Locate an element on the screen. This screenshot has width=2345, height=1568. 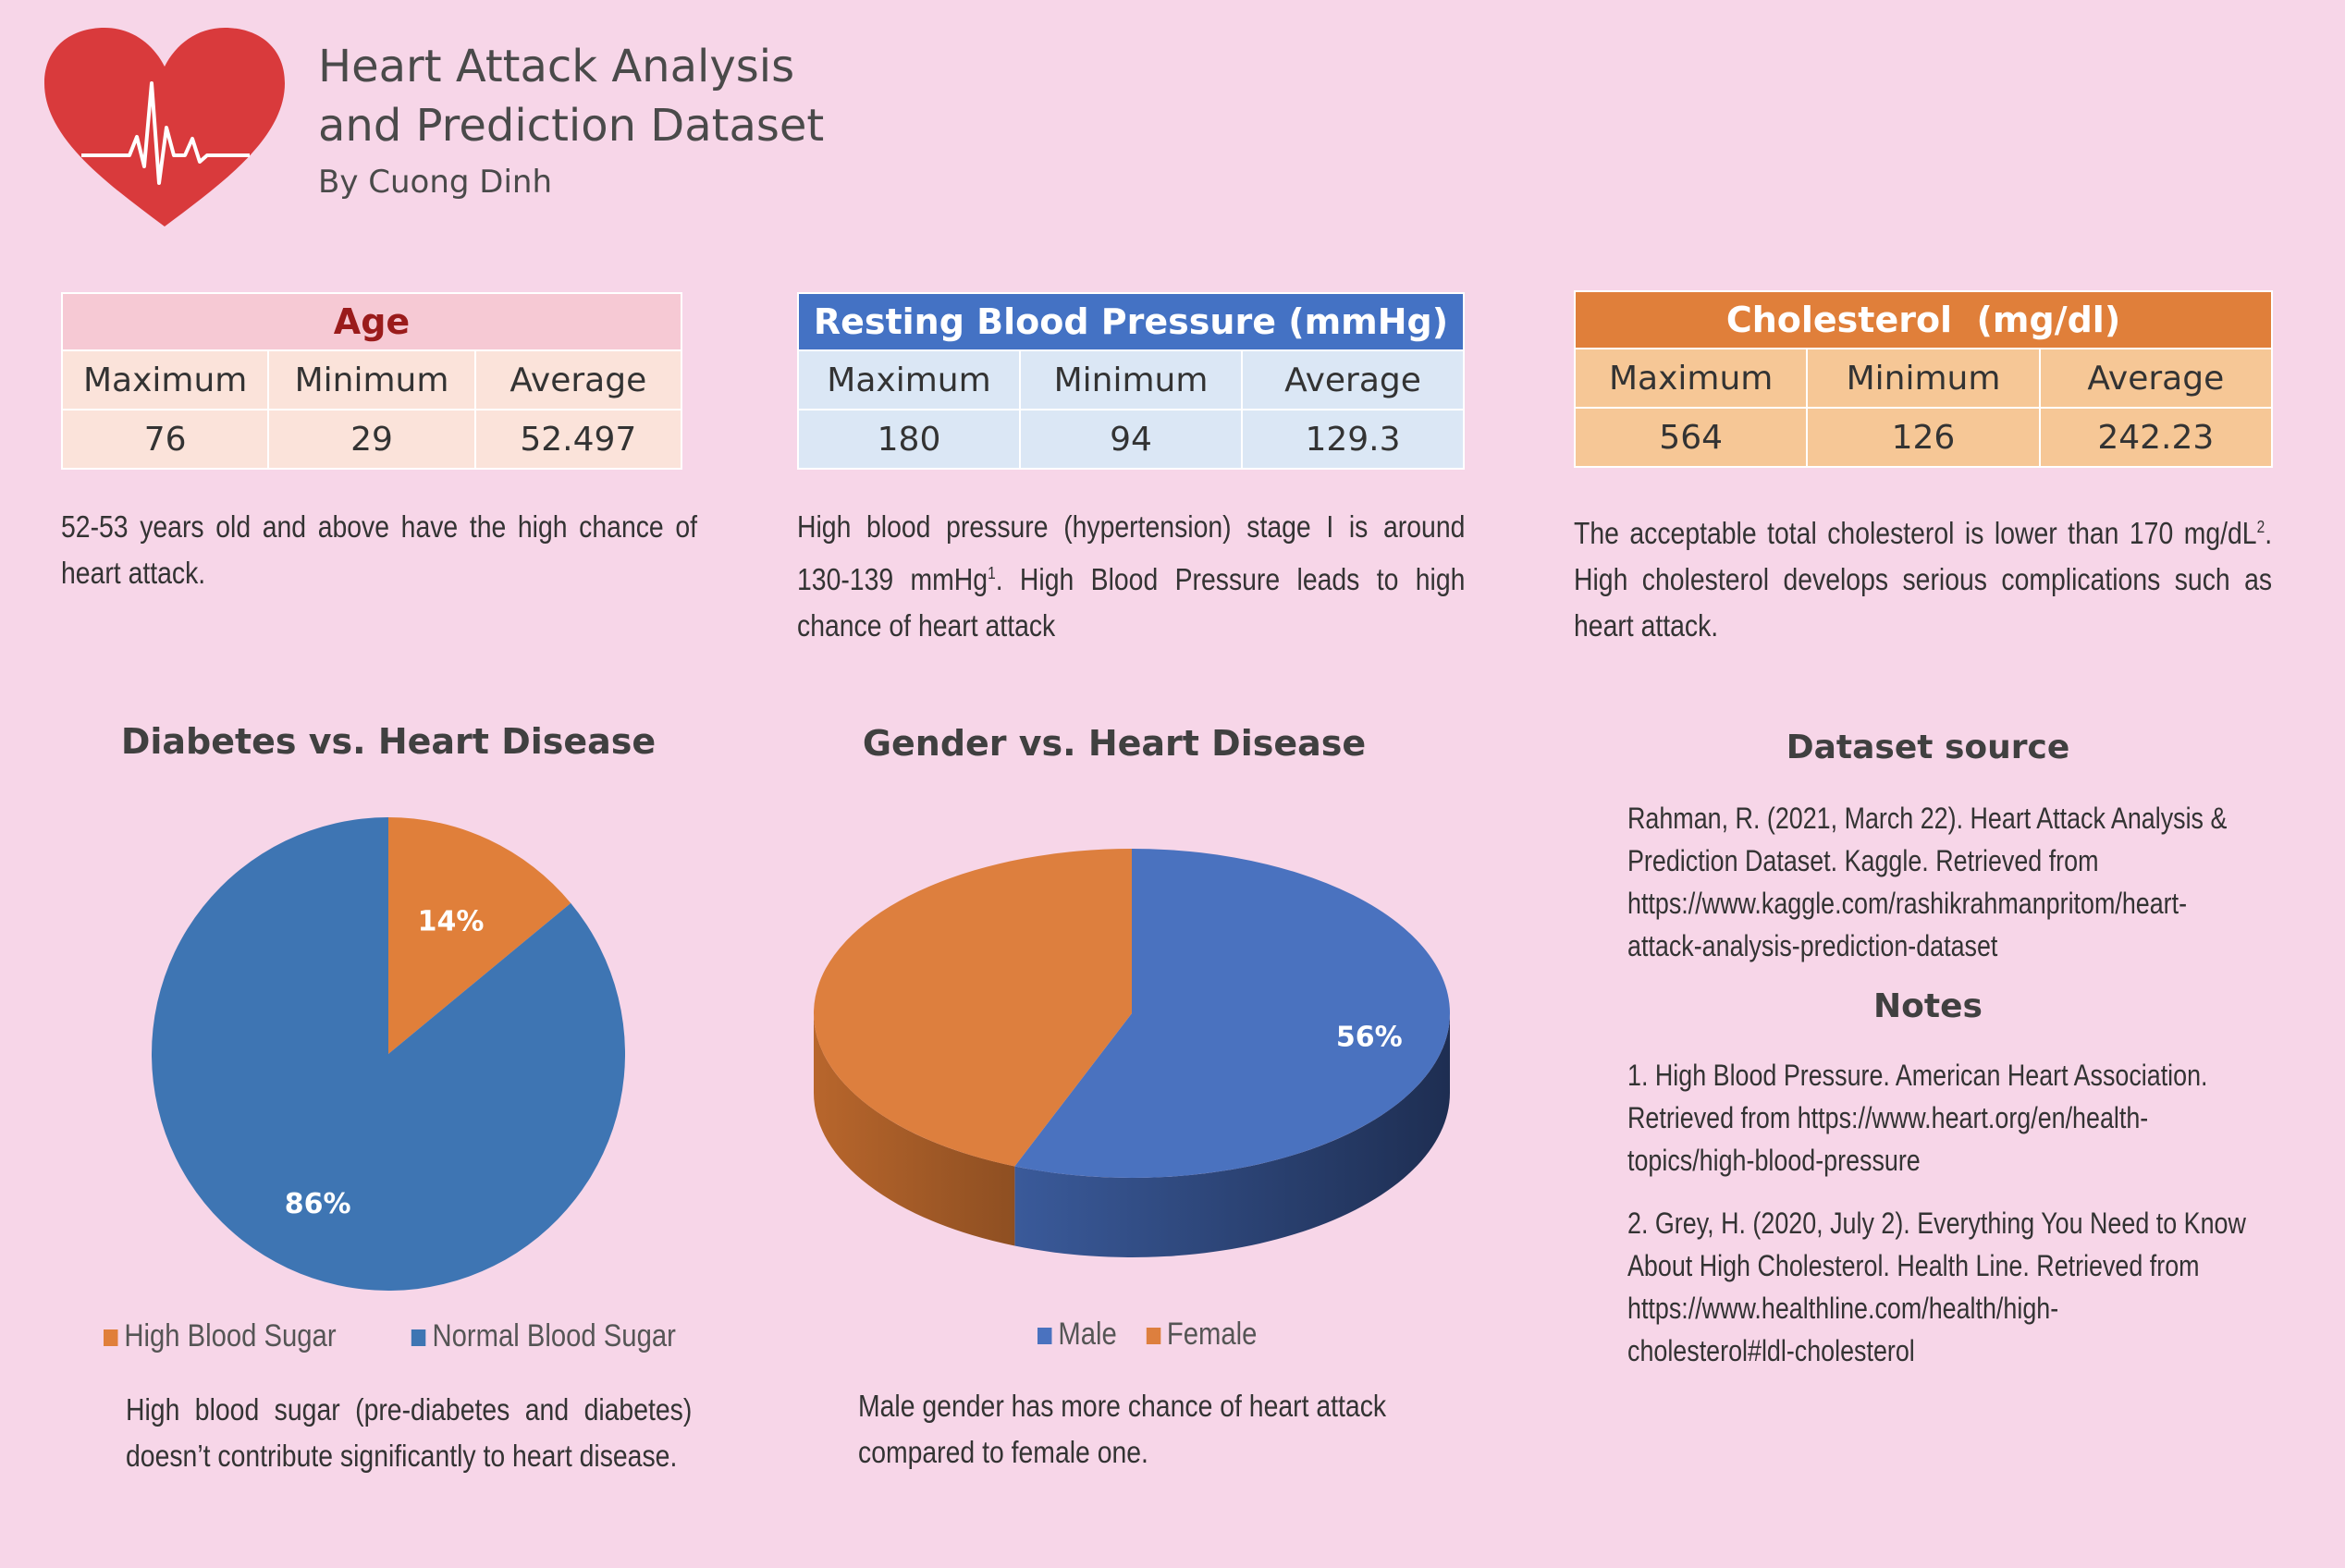
bp-header-avg: Average is located at coordinates (1353, 380).